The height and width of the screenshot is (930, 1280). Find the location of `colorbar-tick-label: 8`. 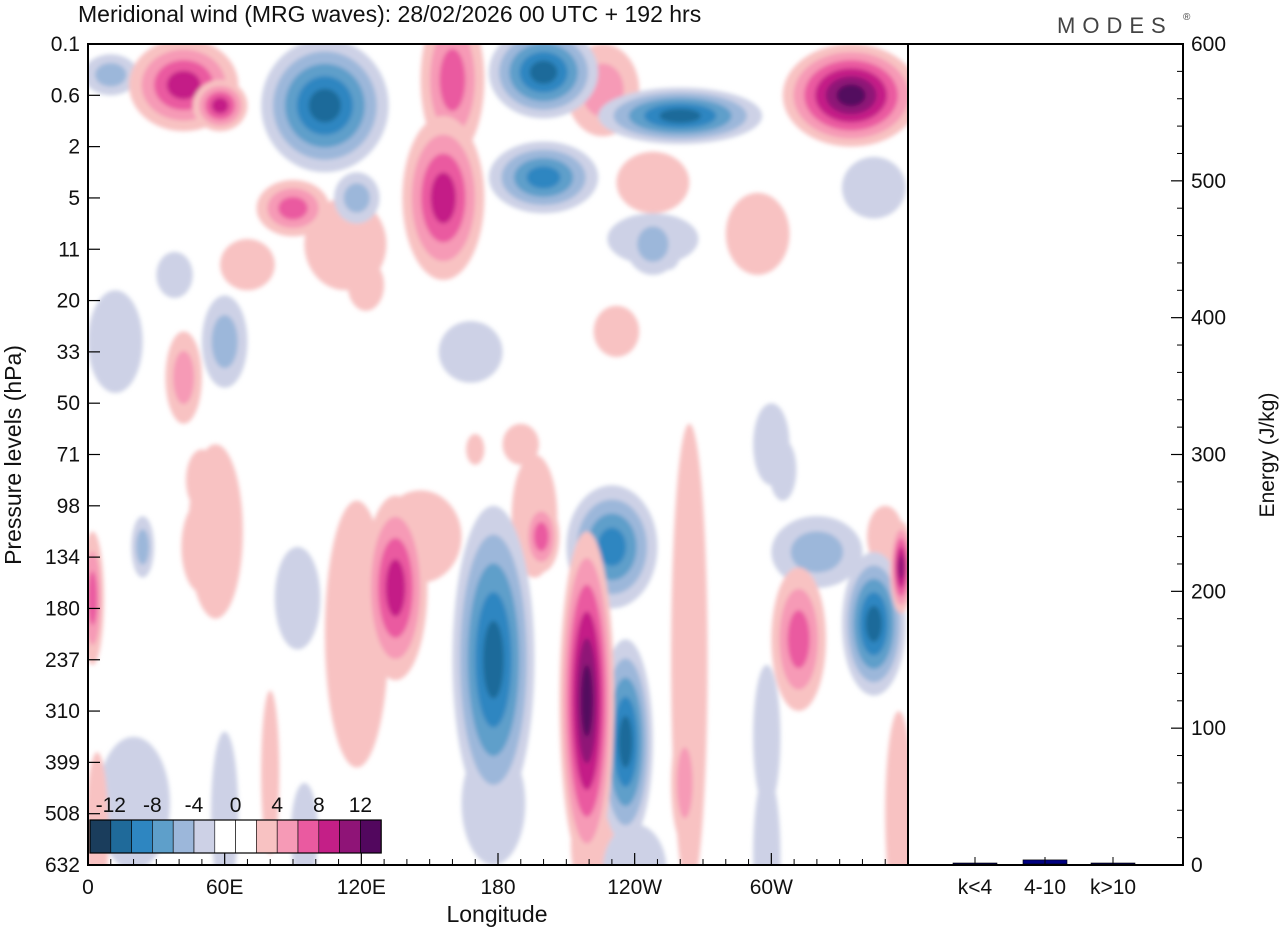

colorbar-tick-label: 8 is located at coordinates (319, 805).